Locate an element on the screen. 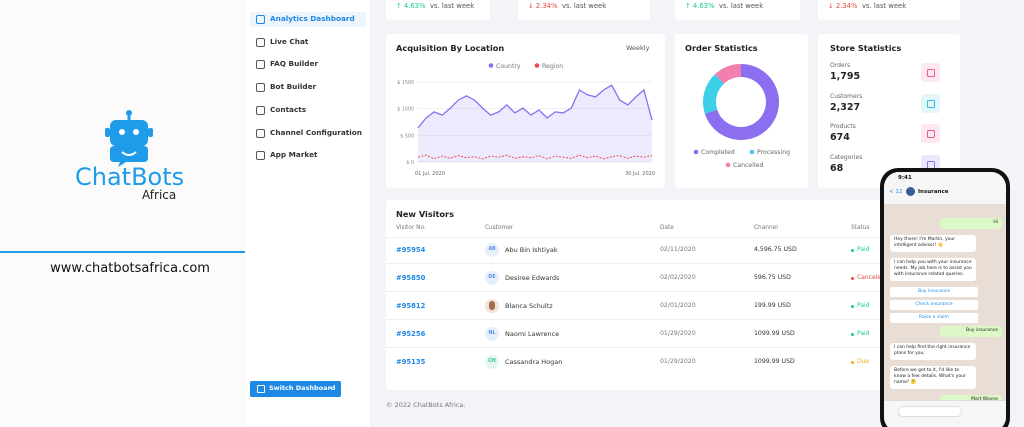 This screenshot has height=427, width=1024. x-tick-label: 30 Jul. 2020 is located at coordinates (640, 174).